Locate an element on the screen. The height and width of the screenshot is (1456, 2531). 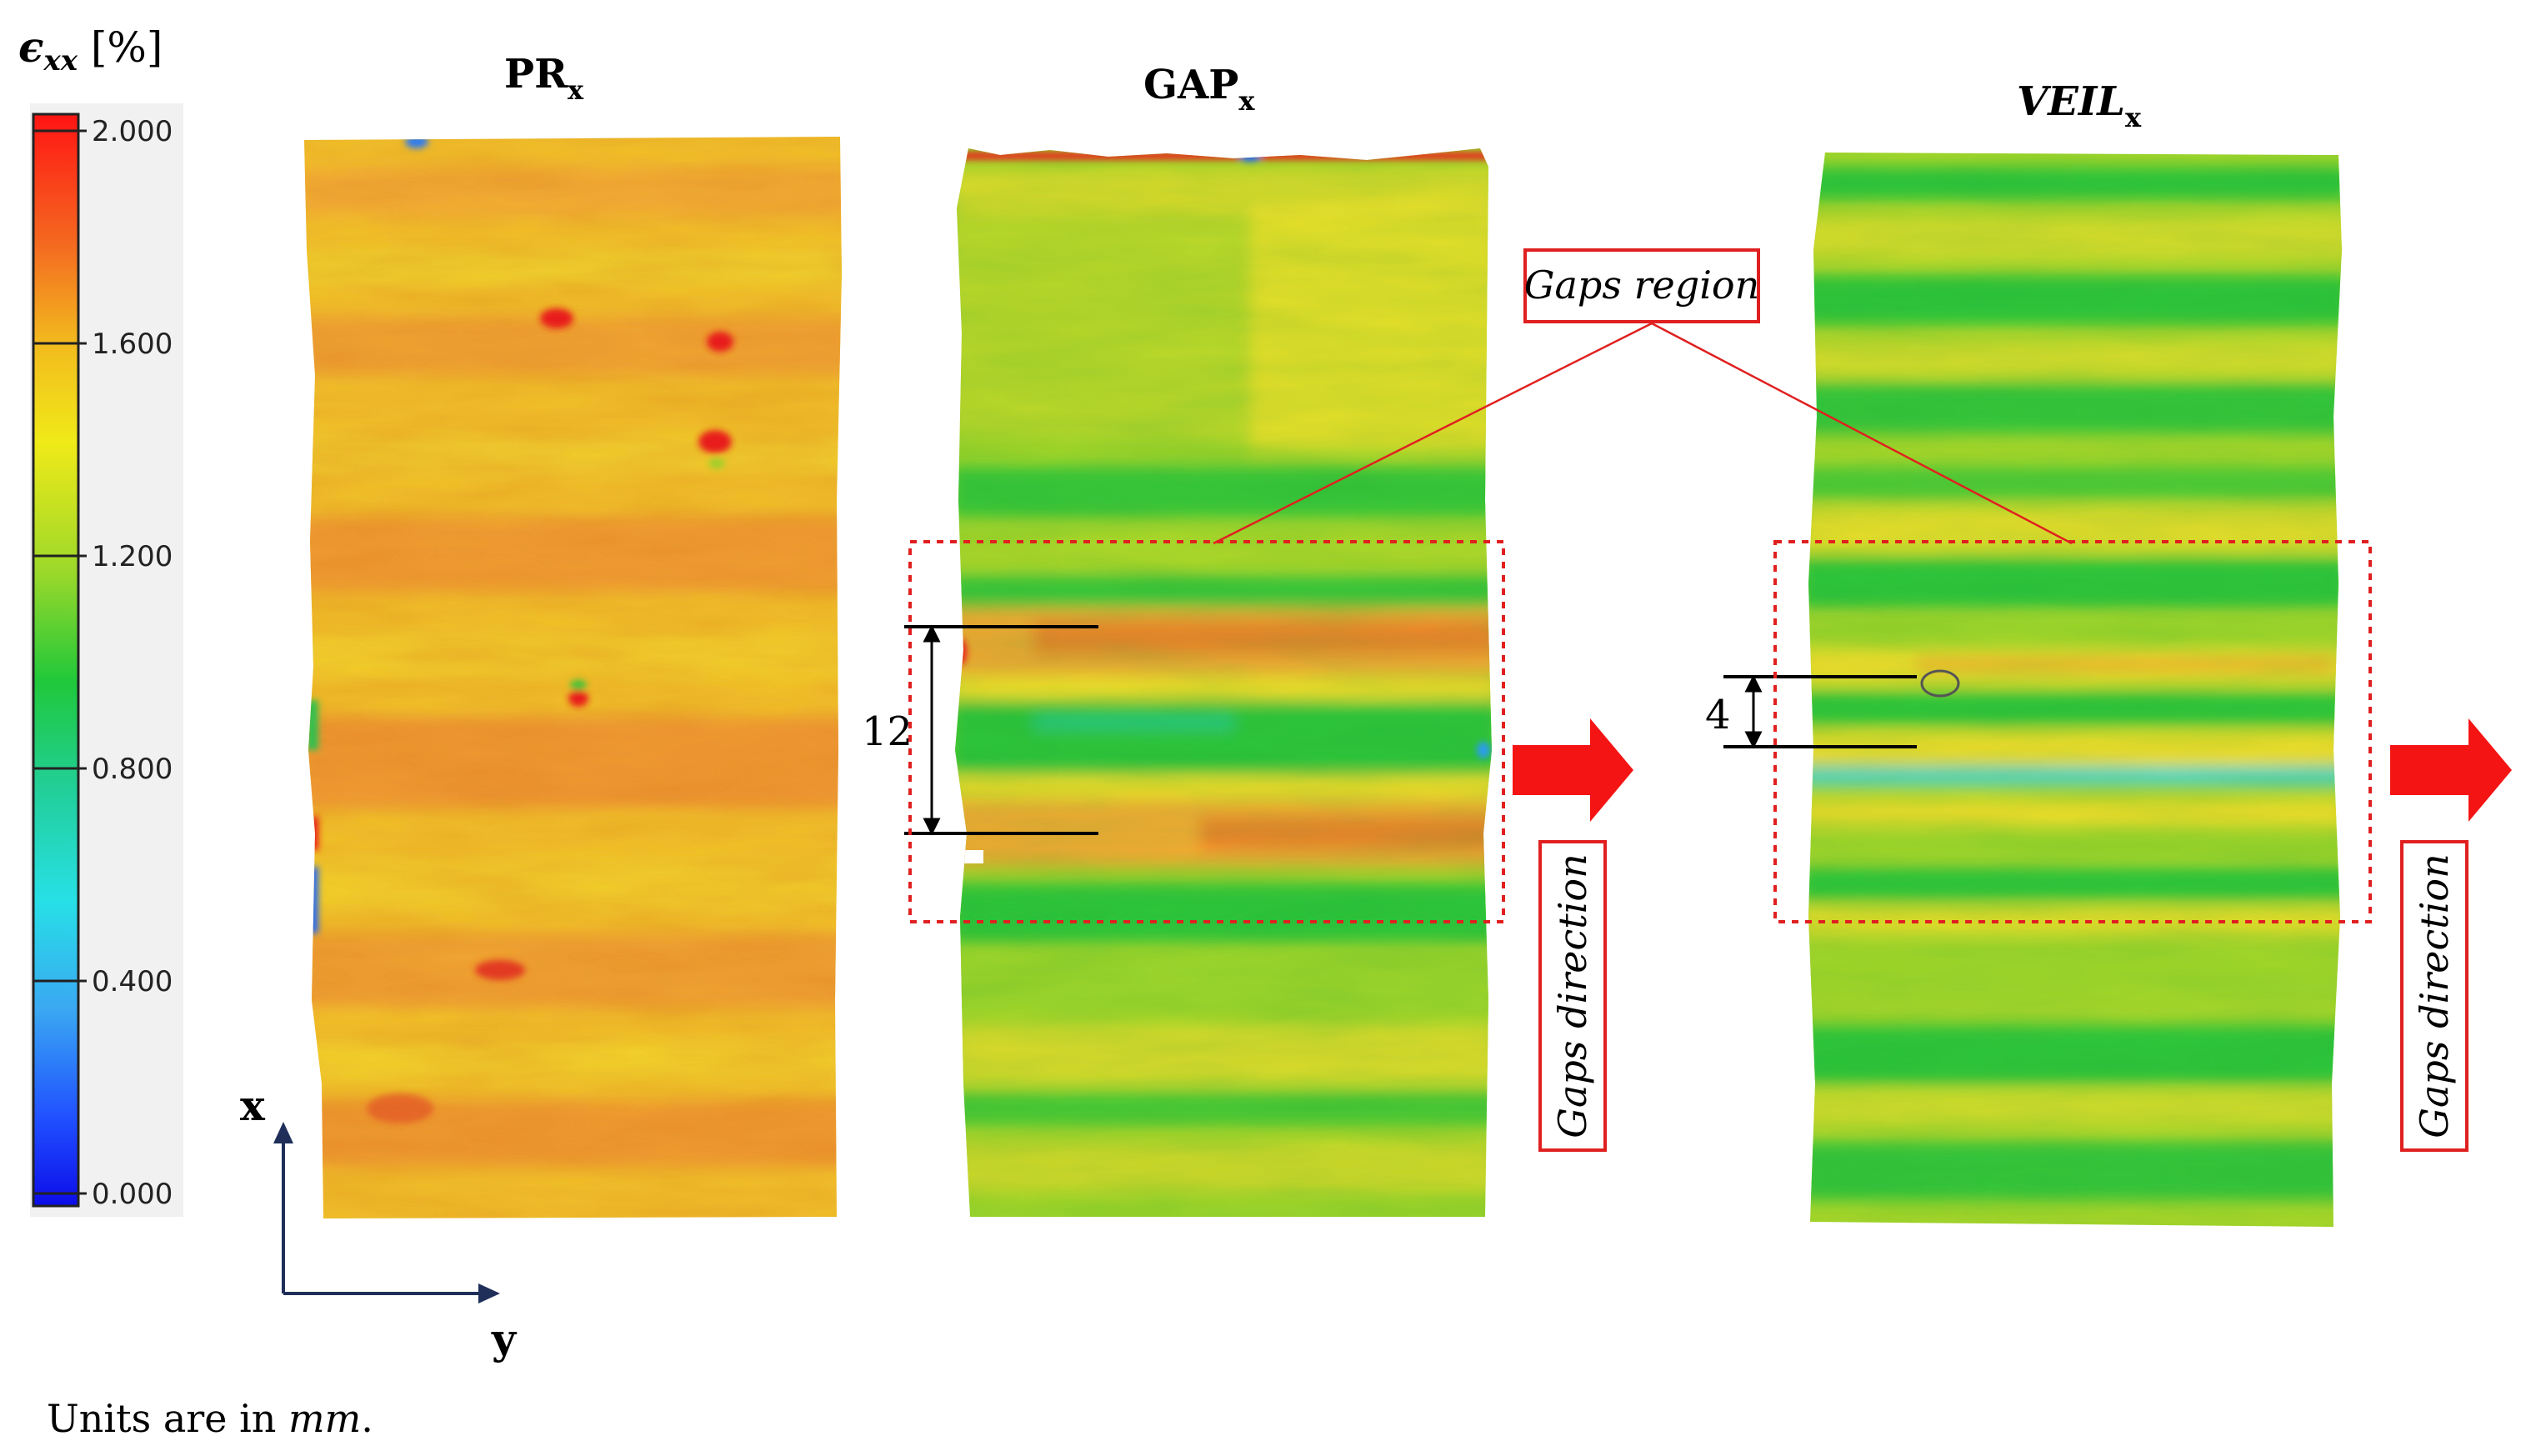
panel-gap-subscript: x is located at coordinates (1246, 101).